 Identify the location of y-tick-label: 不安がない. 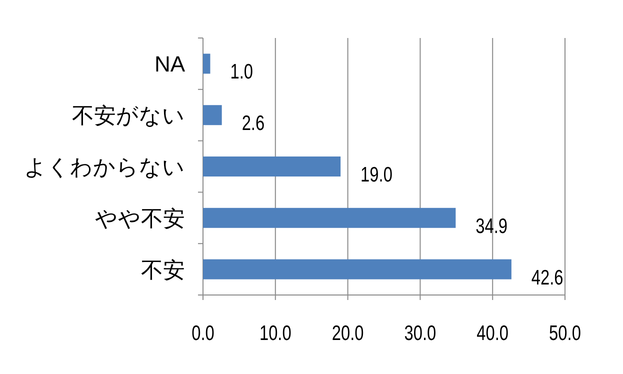
(128, 115).